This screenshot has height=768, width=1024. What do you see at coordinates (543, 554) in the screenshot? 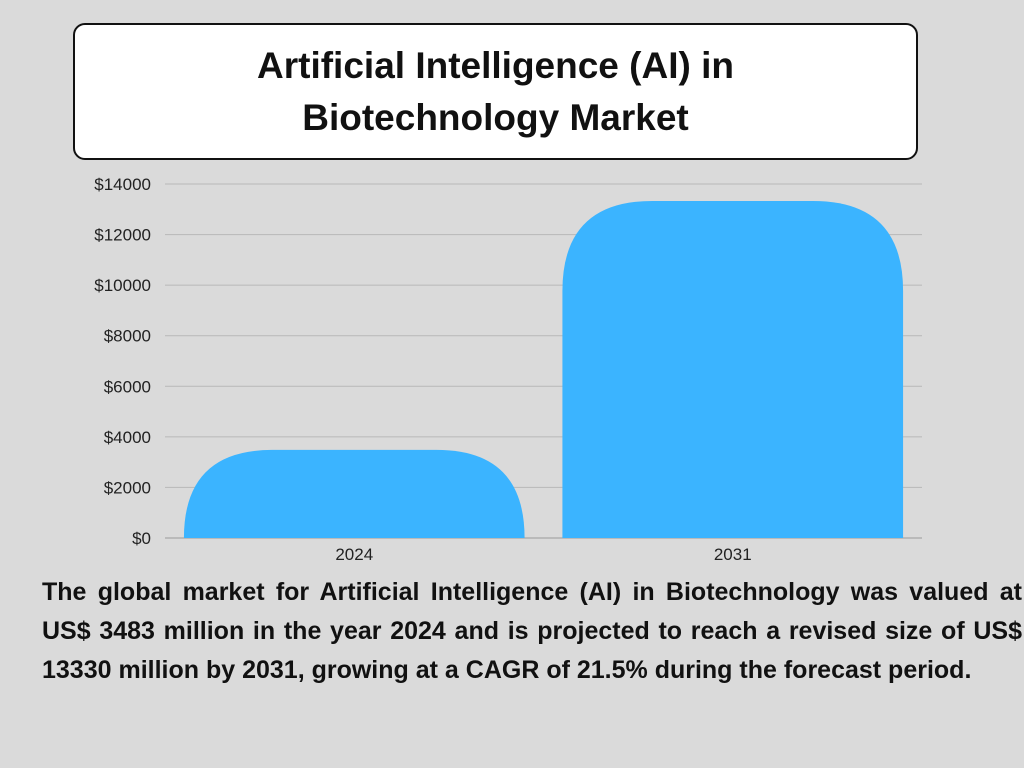
I see `x-axis-ticks: 2024 2031` at bounding box center [543, 554].